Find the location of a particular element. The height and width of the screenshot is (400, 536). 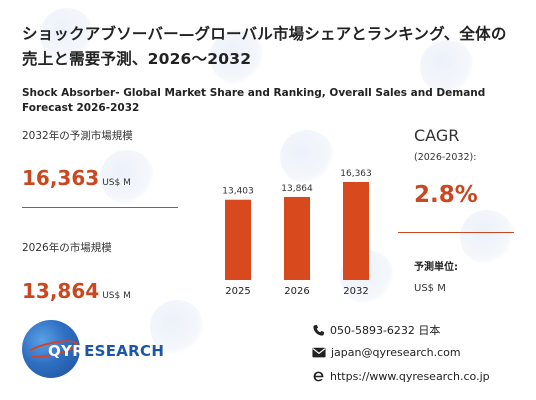

market-size-bar-chart: 13,403 2025 13,864 2026 16,363 2032 is located at coordinates (297, 233).